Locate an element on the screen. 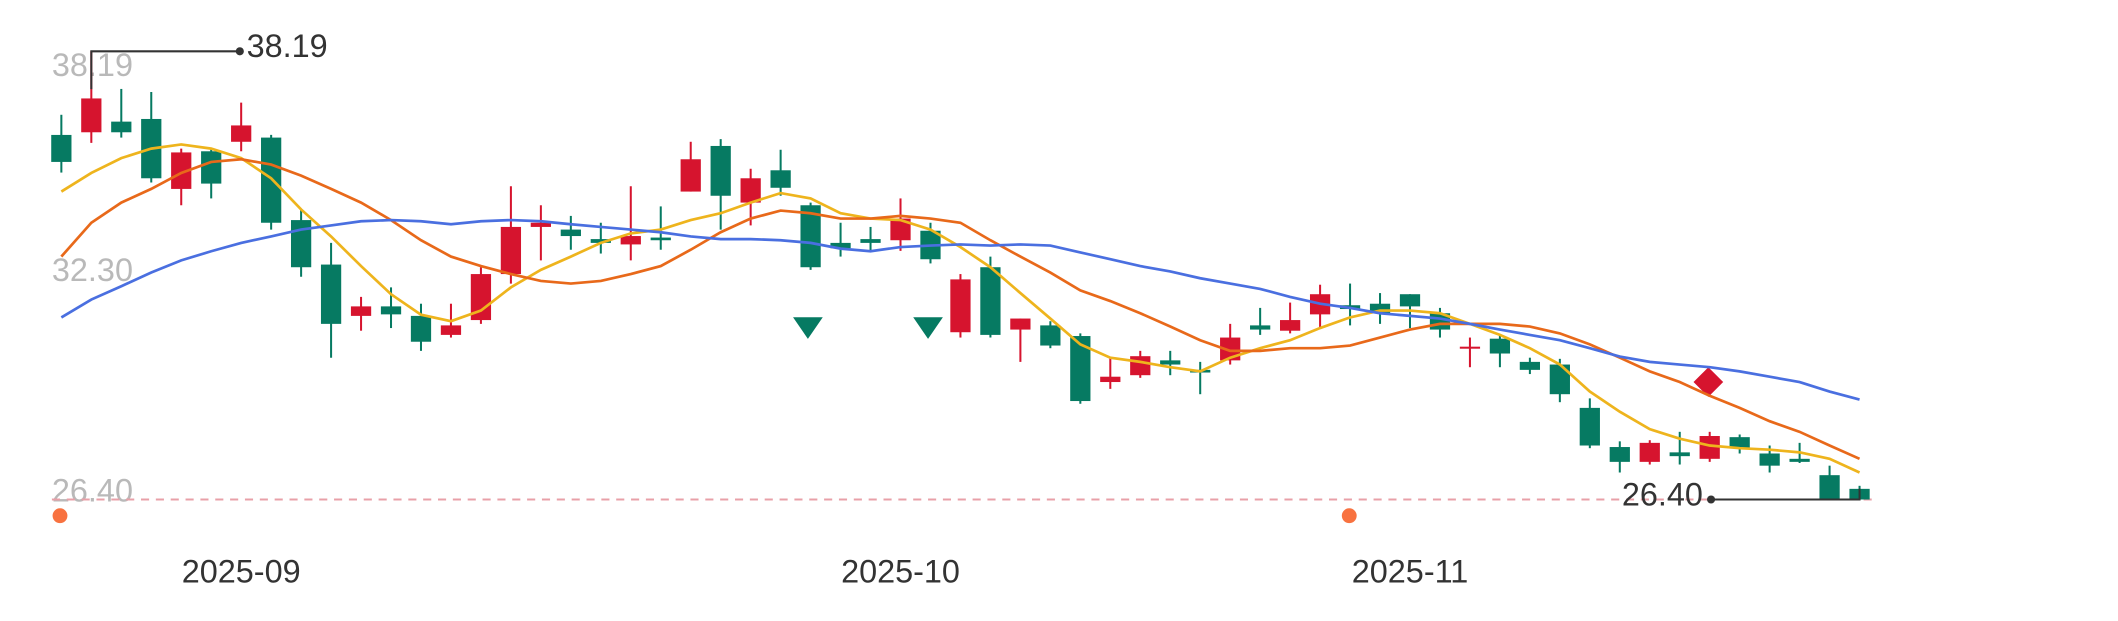  y-tick-label: 26.40 is located at coordinates (92, 490).